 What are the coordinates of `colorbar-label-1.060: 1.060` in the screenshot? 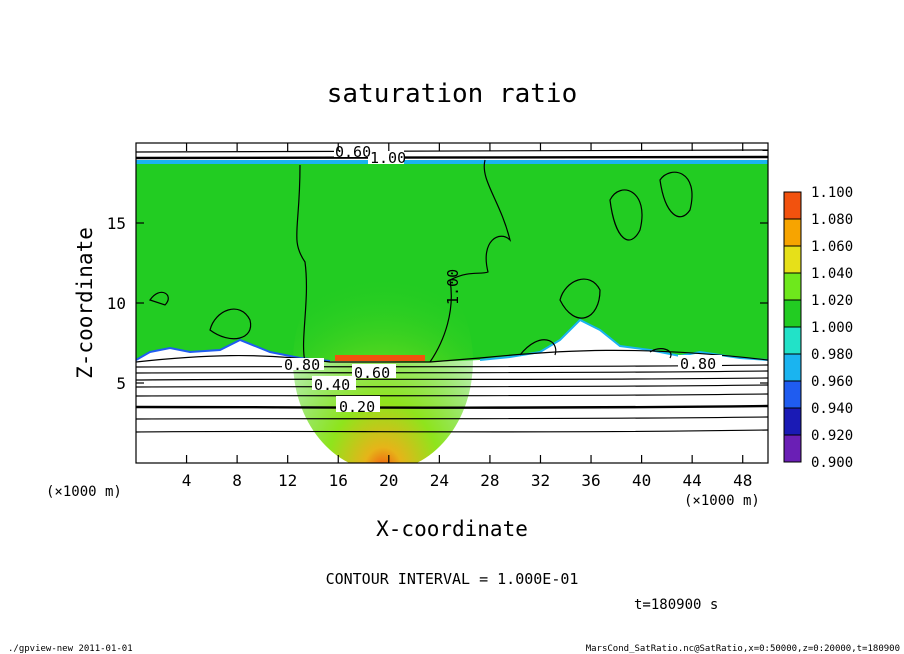 It's located at (832, 247).